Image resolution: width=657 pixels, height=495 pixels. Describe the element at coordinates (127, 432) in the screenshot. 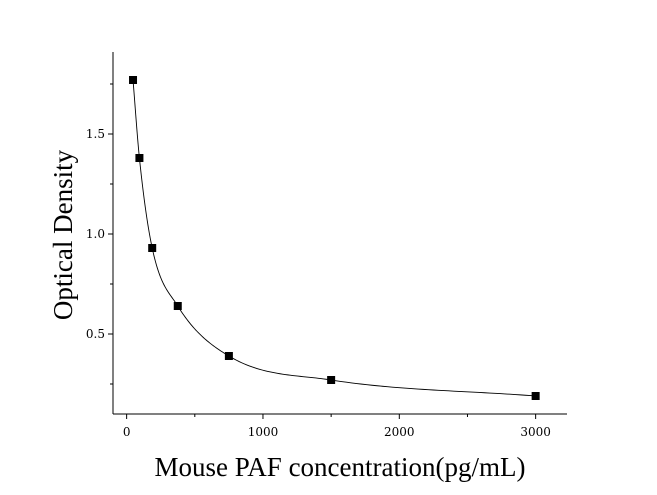

I see `x-tick-label: 0` at that location.